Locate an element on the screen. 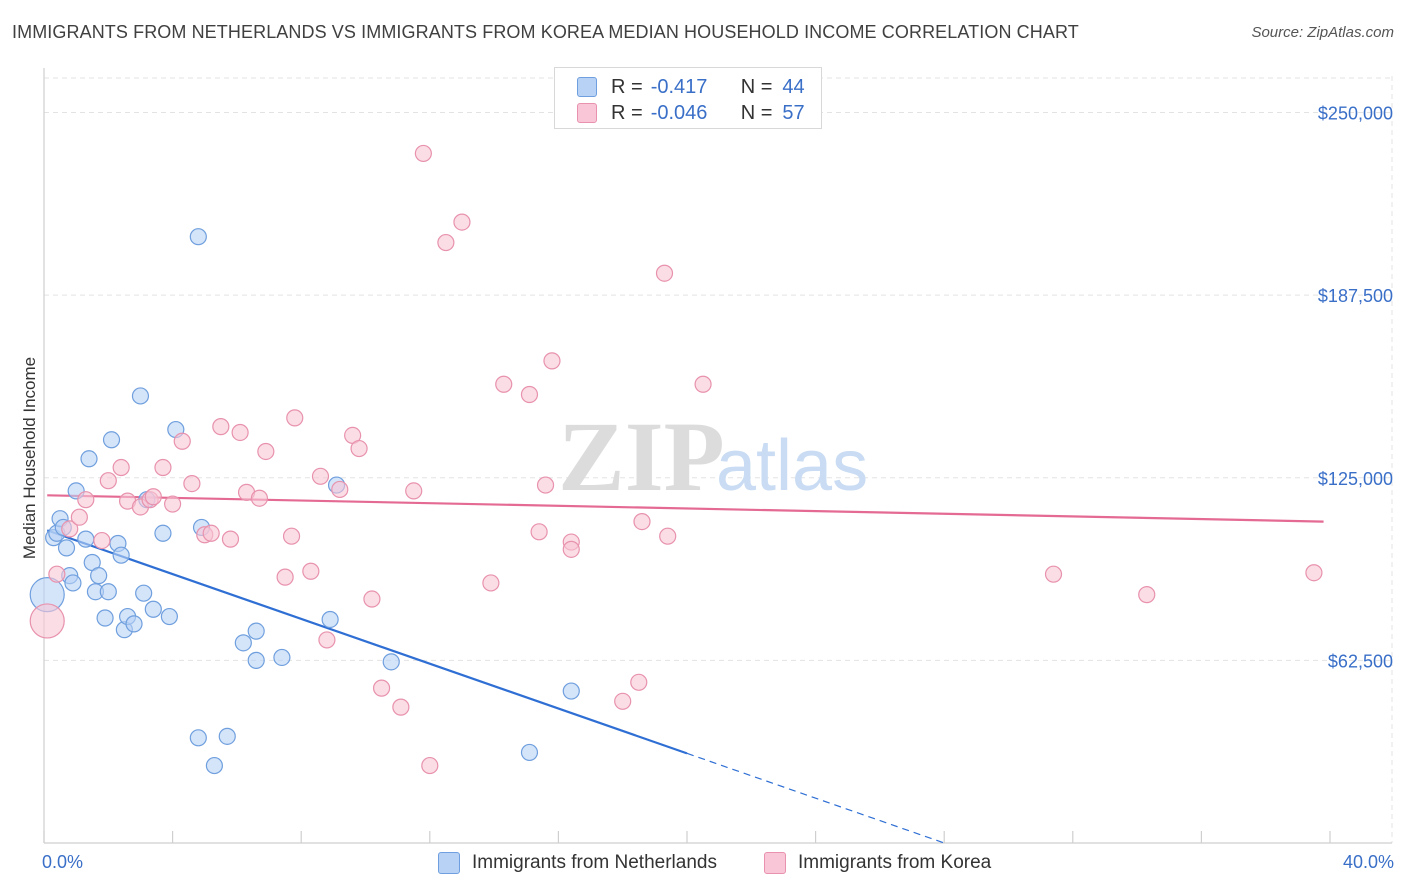 This screenshot has width=1406, height=892. legend-item-korea: Immigrants from Korea is located at coordinates (877, 863).